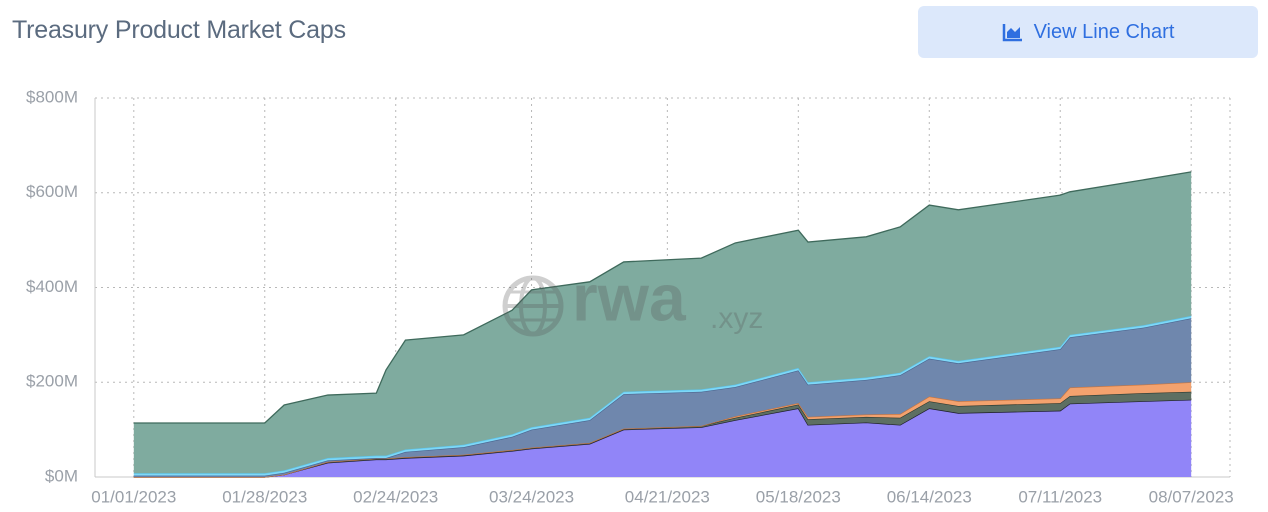  Describe the element at coordinates (1060, 496) in the screenshot. I see `x-tick-label: 07/11/2023` at that location.